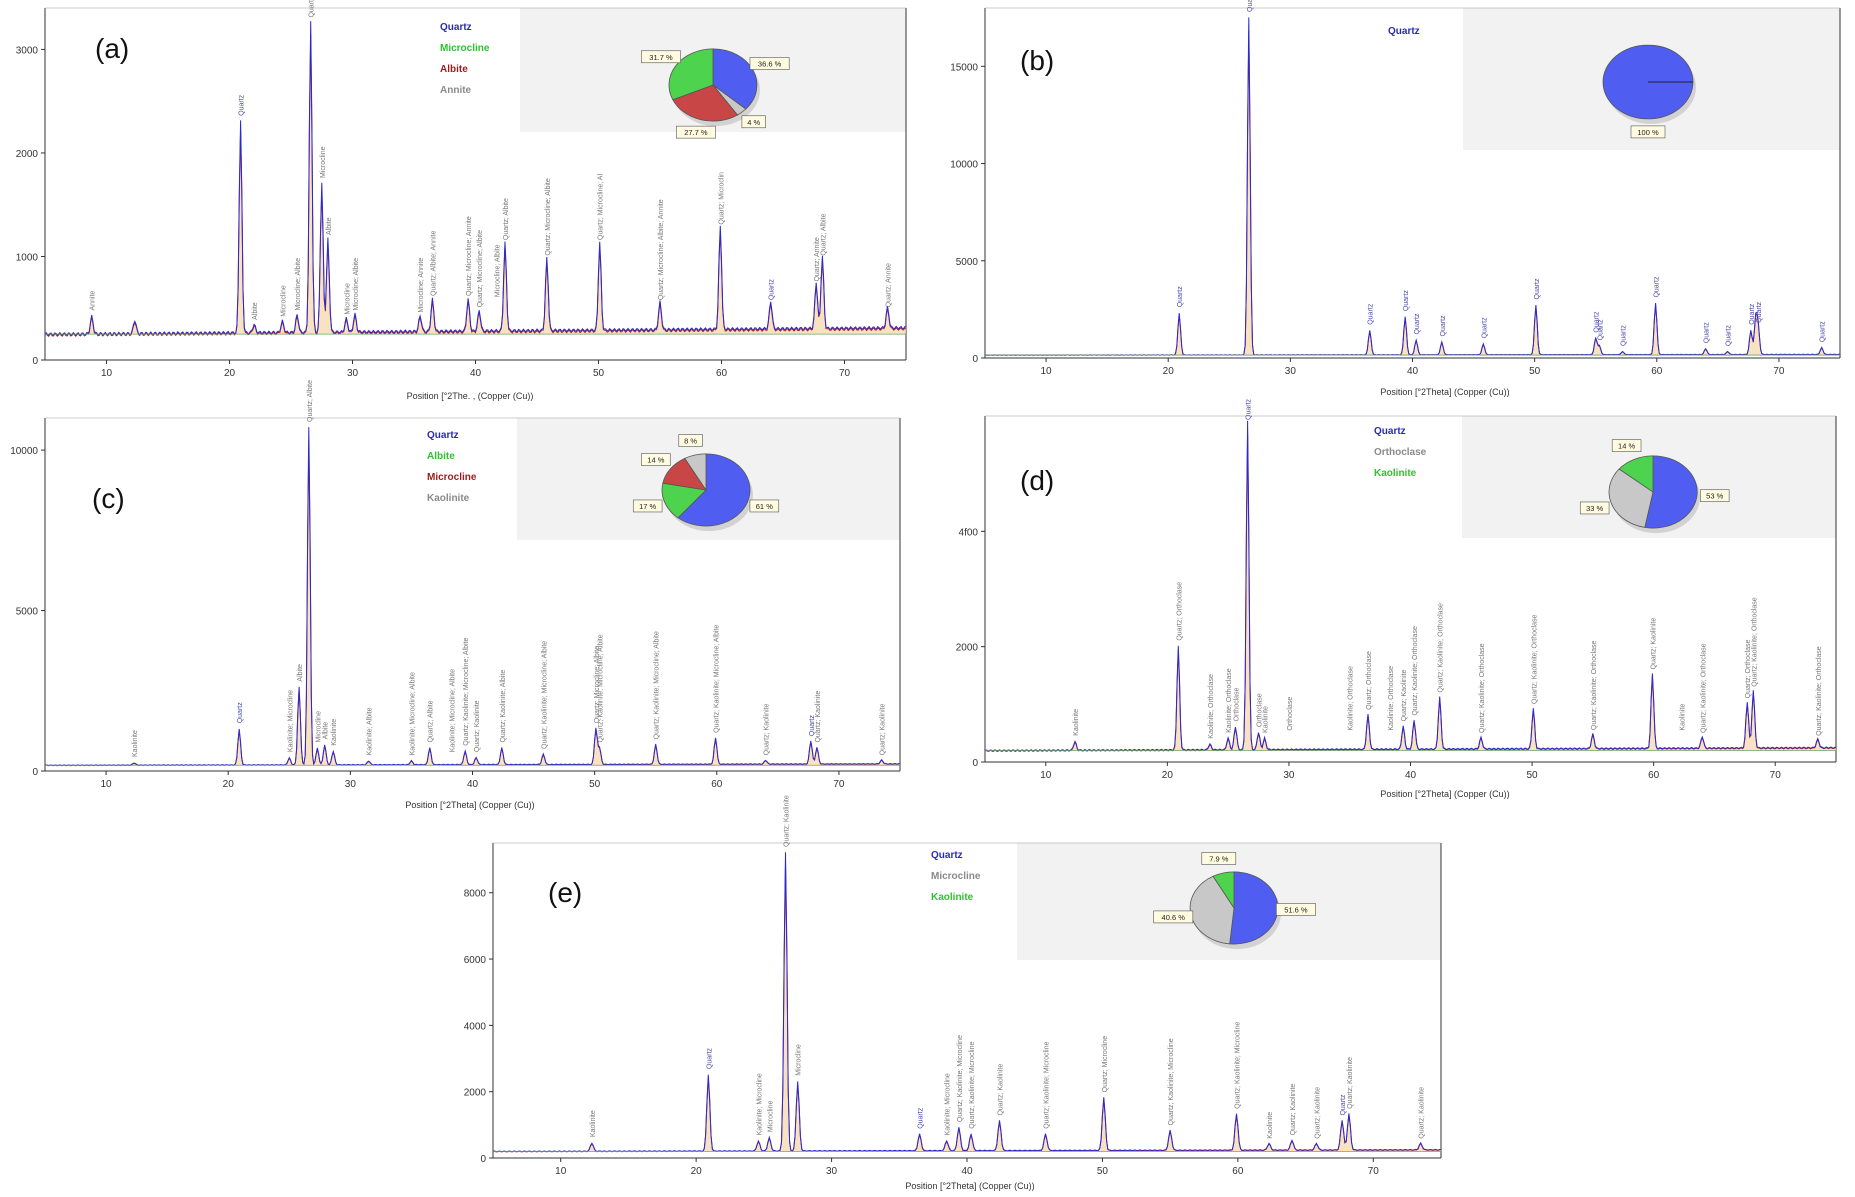 Image resolution: width=1855 pixels, height=1197 pixels. What do you see at coordinates (497, 270) in the screenshot?
I see `peak-label: Microcline; Albite` at bounding box center [497, 270].